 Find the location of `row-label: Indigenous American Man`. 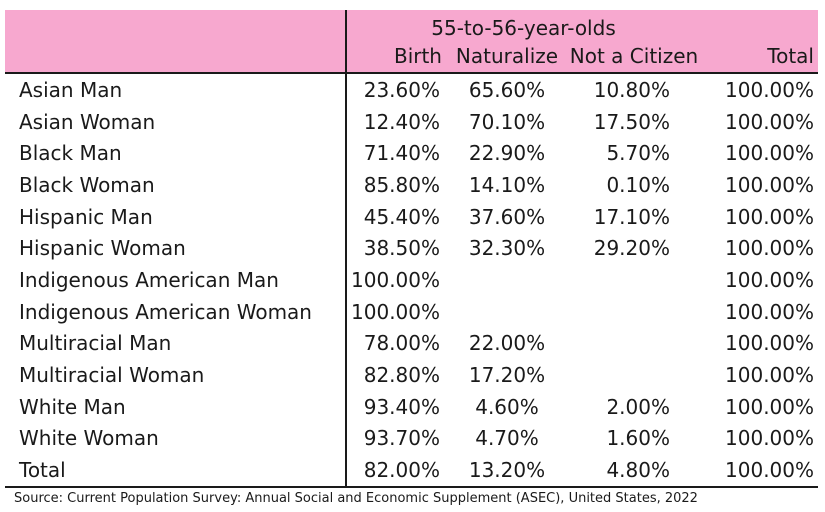

row-label: Indigenous American Man is located at coordinates (176, 280).